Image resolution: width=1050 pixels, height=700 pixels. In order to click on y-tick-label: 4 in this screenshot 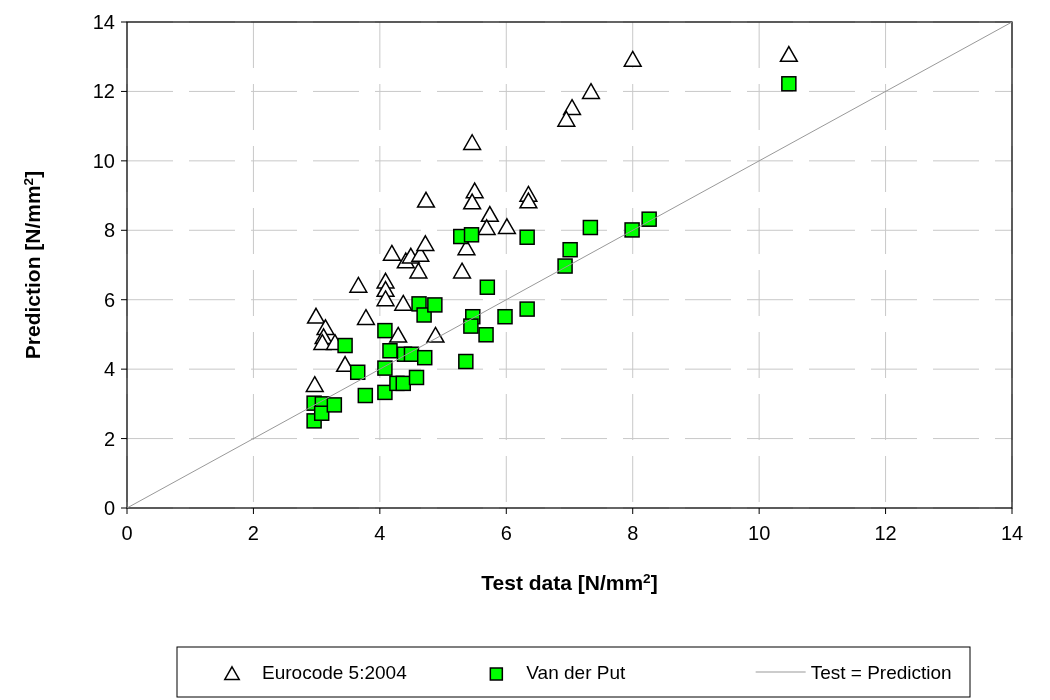, I will do `click(109, 369)`.